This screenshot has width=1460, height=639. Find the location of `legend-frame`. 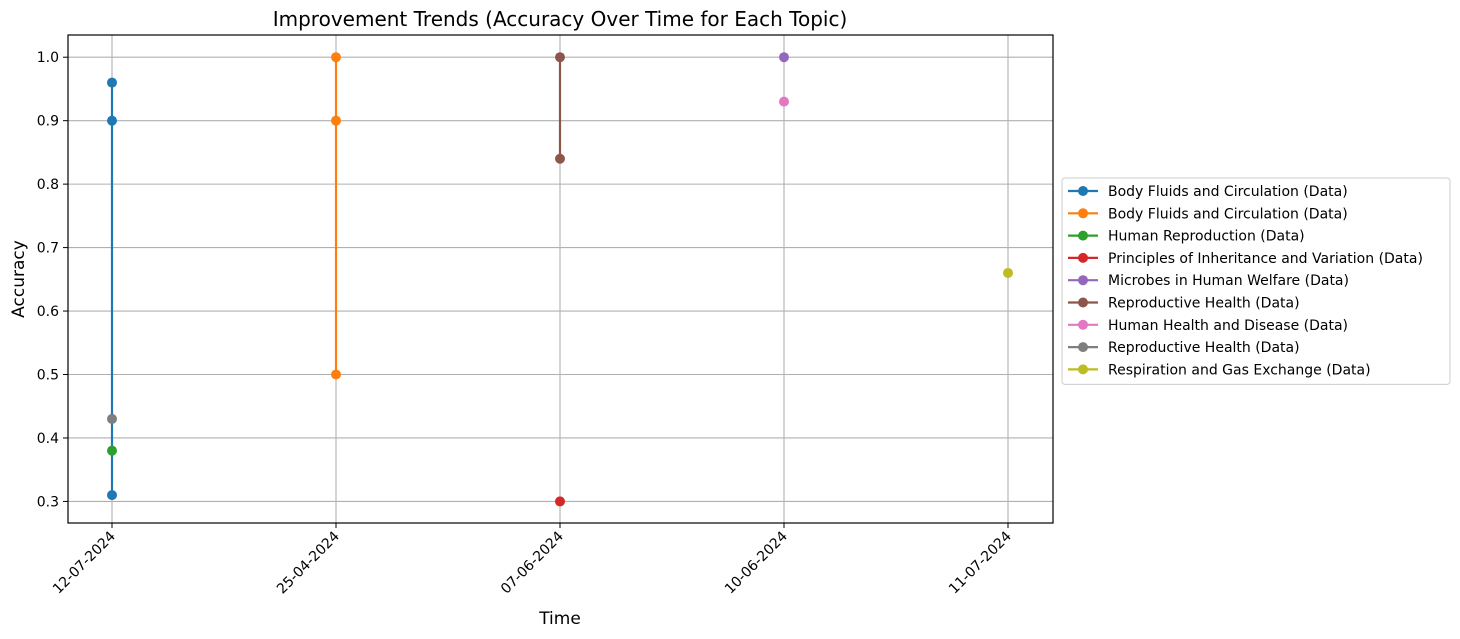

legend-frame is located at coordinates (1256, 281).